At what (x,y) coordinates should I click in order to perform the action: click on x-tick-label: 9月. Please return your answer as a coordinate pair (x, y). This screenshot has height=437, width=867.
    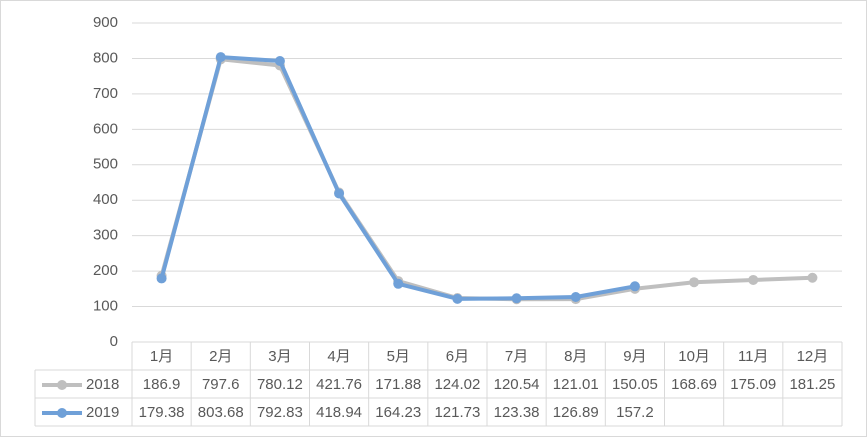
    Looking at the image, I should click on (634, 356).